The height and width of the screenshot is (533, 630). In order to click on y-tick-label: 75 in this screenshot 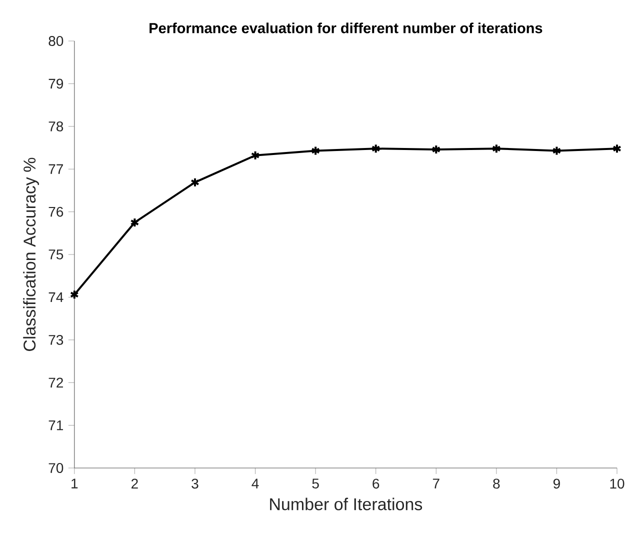, I will do `click(56, 255)`.